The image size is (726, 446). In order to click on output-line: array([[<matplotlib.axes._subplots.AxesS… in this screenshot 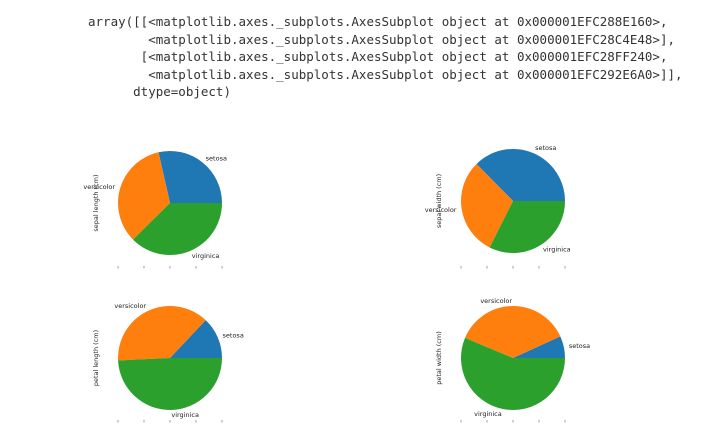, I will do `click(378, 21)`.